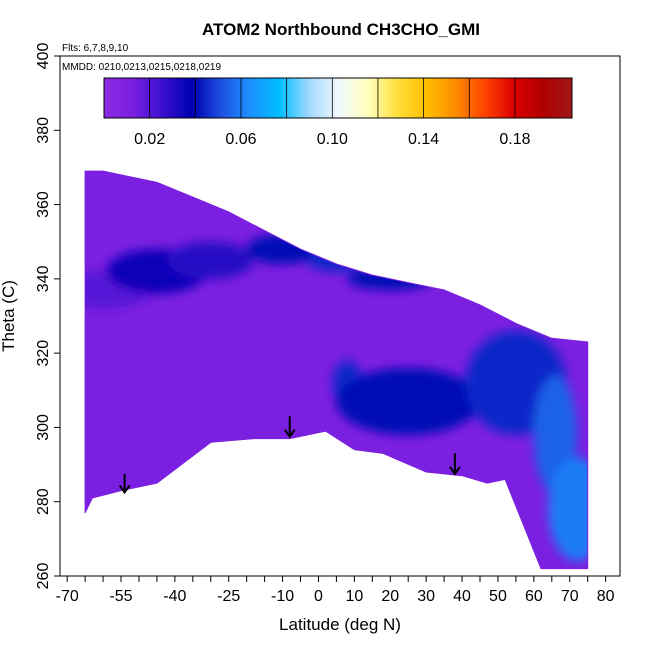  Describe the element at coordinates (47, 316) in the screenshot. I see `y-axis: 260 280 300 320 340 360 380 400` at that location.